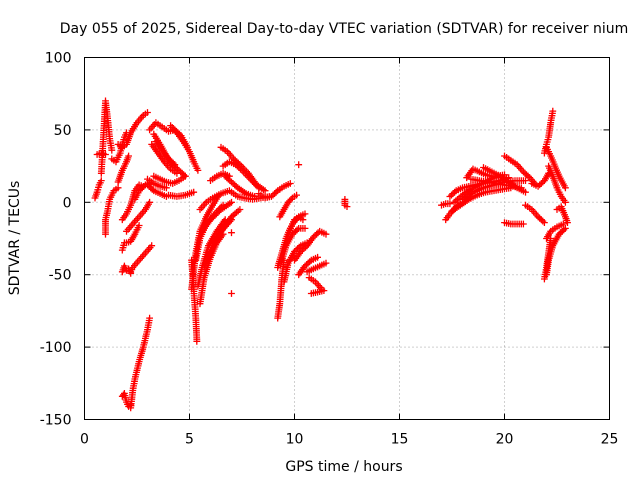 Image resolution: width=640 pixels, height=480 pixels. What do you see at coordinates (63, 131) in the screenshot?
I see `y-tick-label: 50` at bounding box center [63, 131].